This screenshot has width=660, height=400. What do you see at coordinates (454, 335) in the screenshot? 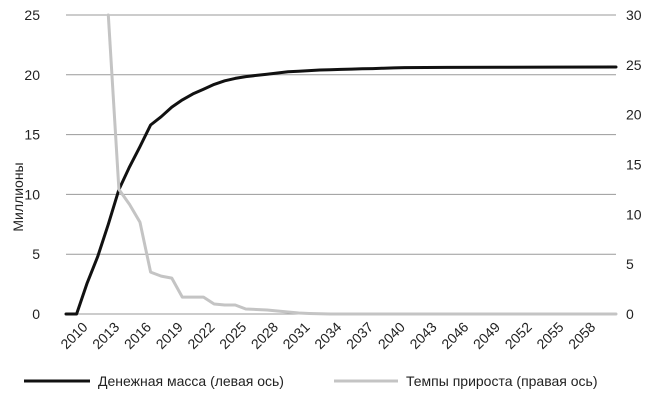
I see `x-tick-label: 2046` at bounding box center [454, 335].